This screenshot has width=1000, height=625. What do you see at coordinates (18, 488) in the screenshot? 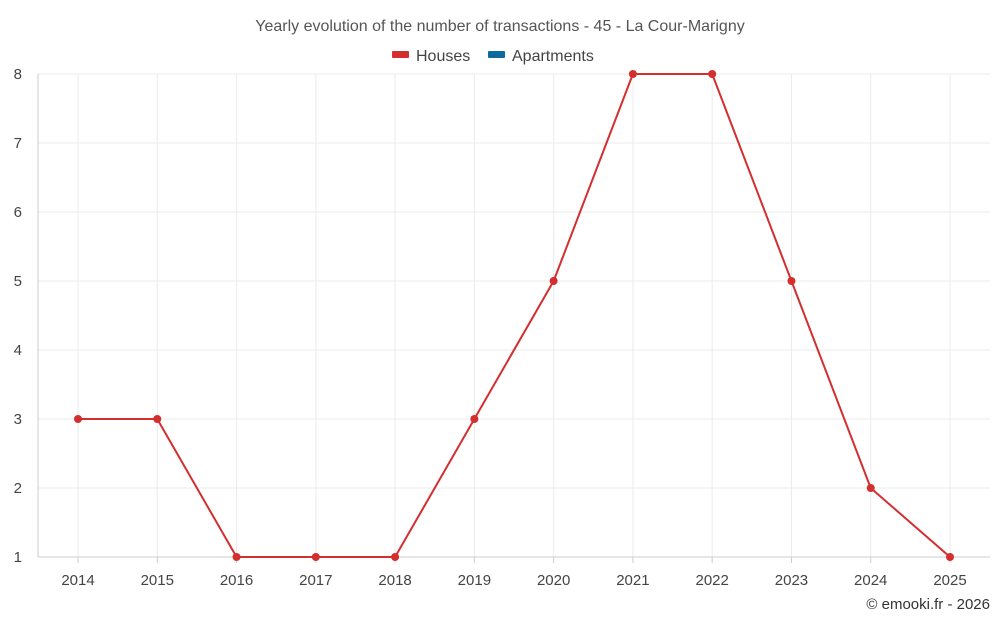
I see `y-tick-label: 2` at bounding box center [18, 488].